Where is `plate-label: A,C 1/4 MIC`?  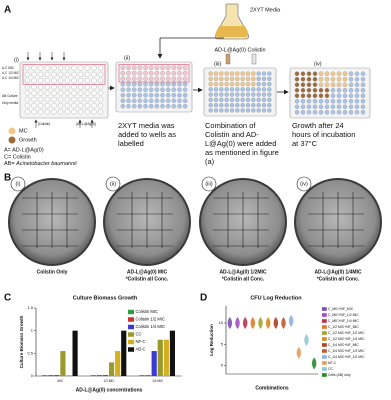 plate-label: A,C 1/4 MIC is located at coordinates (11, 78).